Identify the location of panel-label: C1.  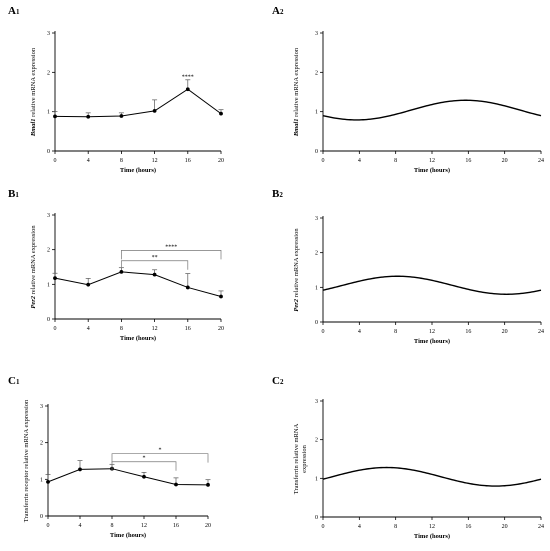
(14, 381).